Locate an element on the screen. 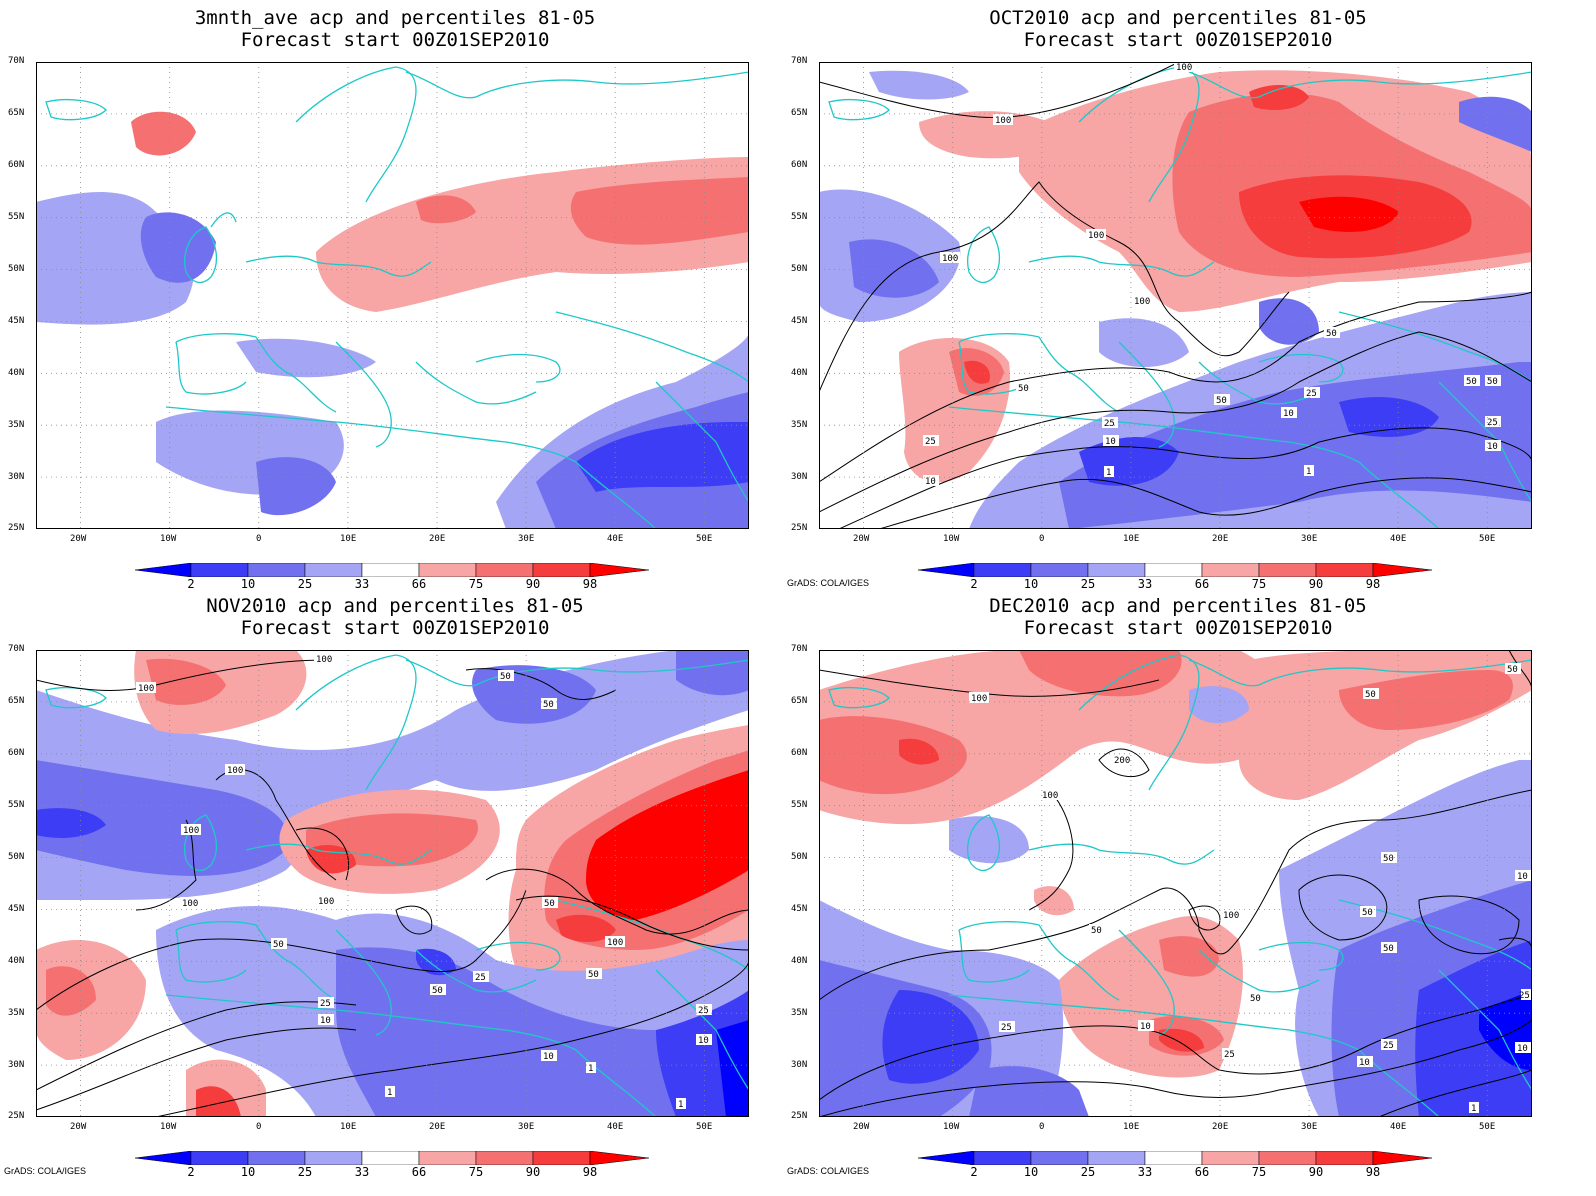  panel-title: NOV2010 acp and percentiles 81-05 is located at coordinates (395, 606).